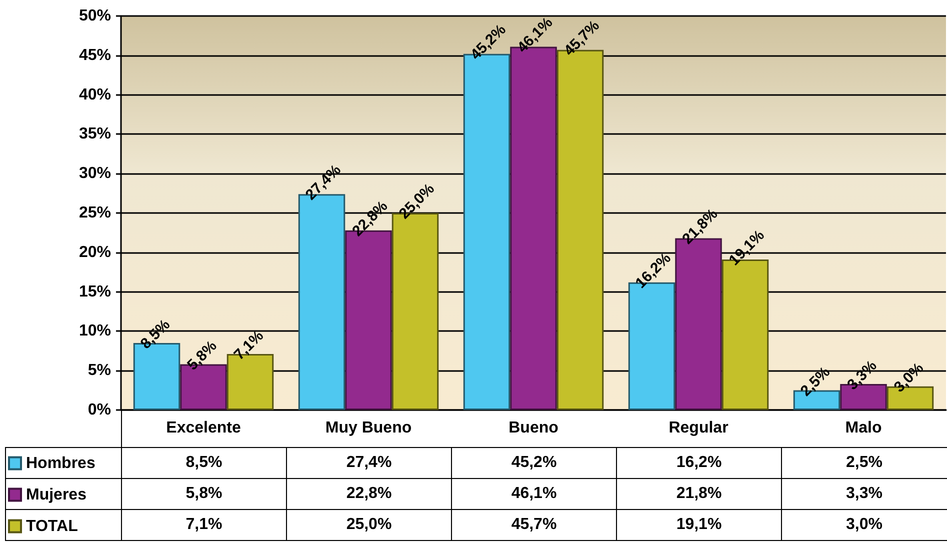 This screenshot has height=543, width=947. What do you see at coordinates (56, 495) in the screenshot?
I see `legend-label: Mujeres` at bounding box center [56, 495].